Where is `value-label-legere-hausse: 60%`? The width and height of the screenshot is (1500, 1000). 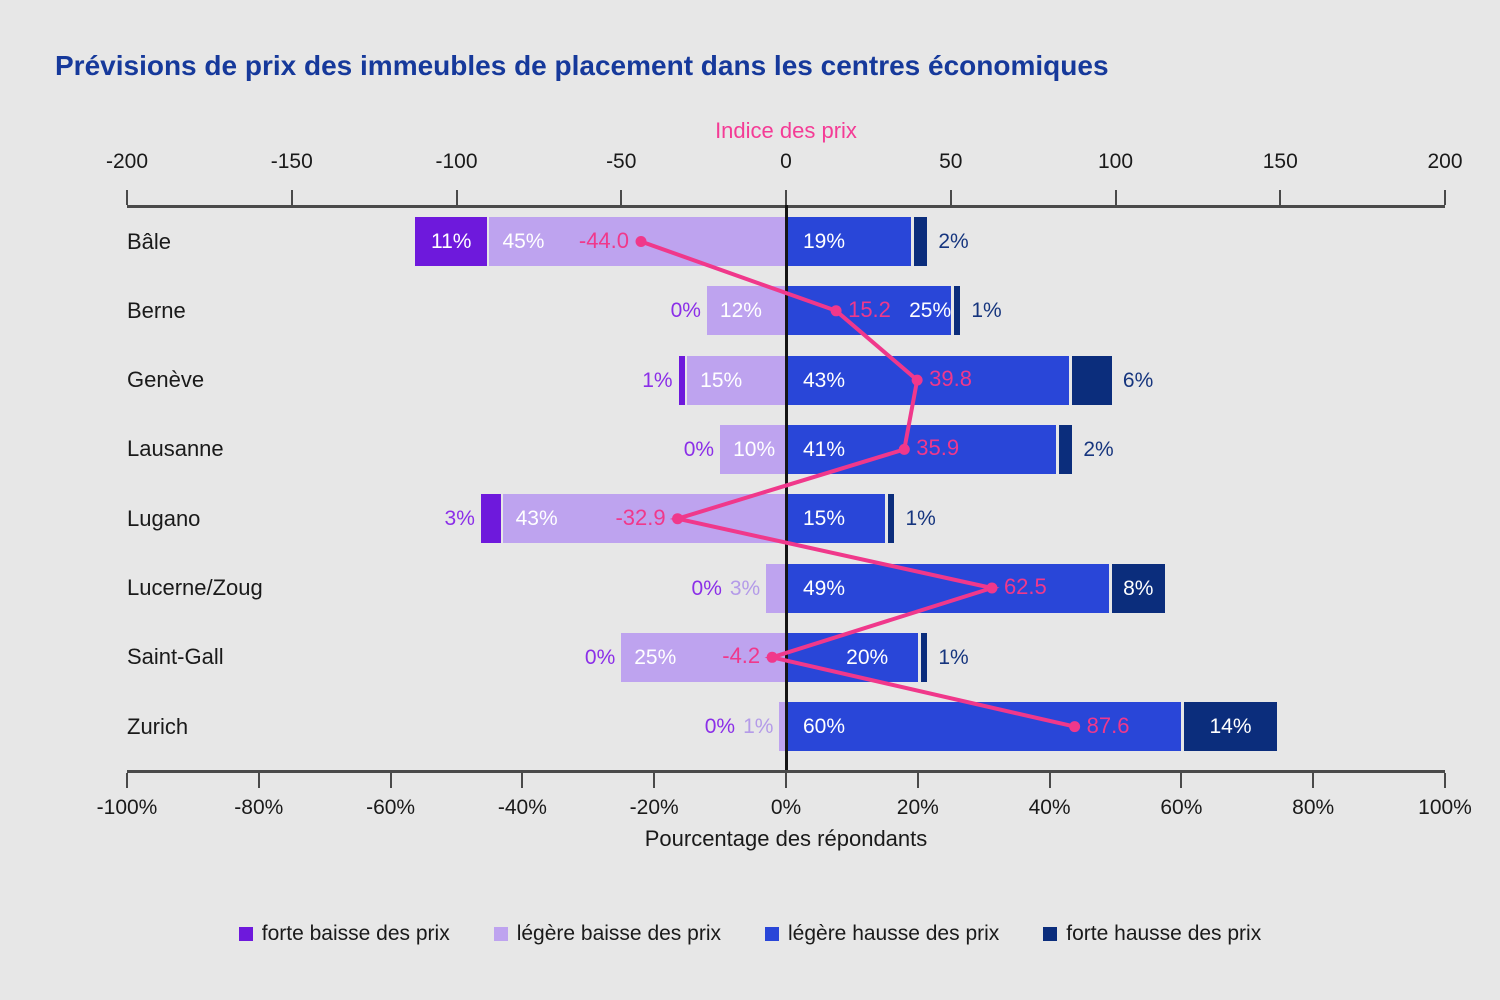
value-label-legere-hausse: 60% is located at coordinates (824, 727).